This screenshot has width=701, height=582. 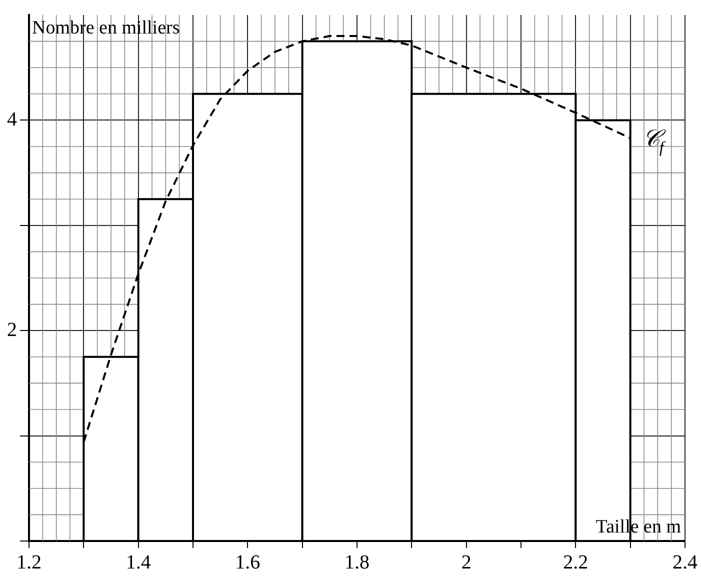 What do you see at coordinates (685, 562) in the screenshot?
I see `x-tick-label: 2.4` at bounding box center [685, 562].